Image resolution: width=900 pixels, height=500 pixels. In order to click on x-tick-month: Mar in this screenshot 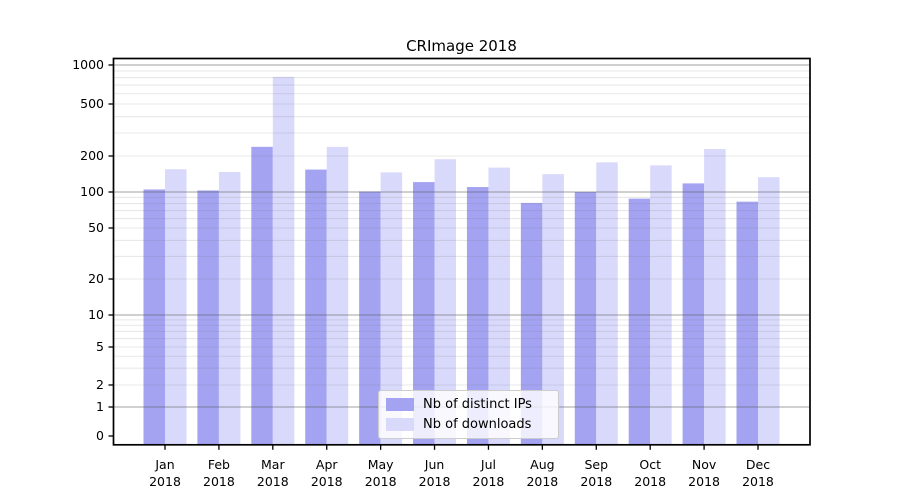, I will do `click(273, 464)`.